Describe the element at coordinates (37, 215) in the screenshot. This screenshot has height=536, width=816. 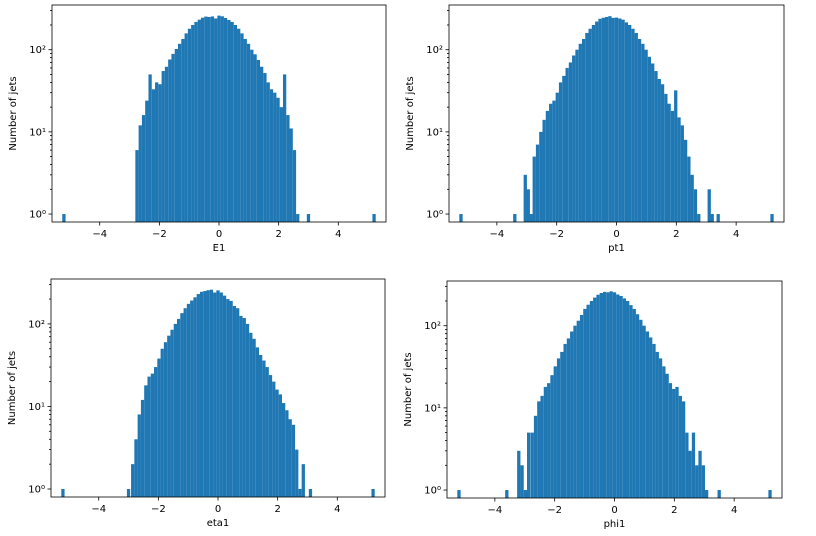
I see `y-tick-label: 10⁰` at that location.